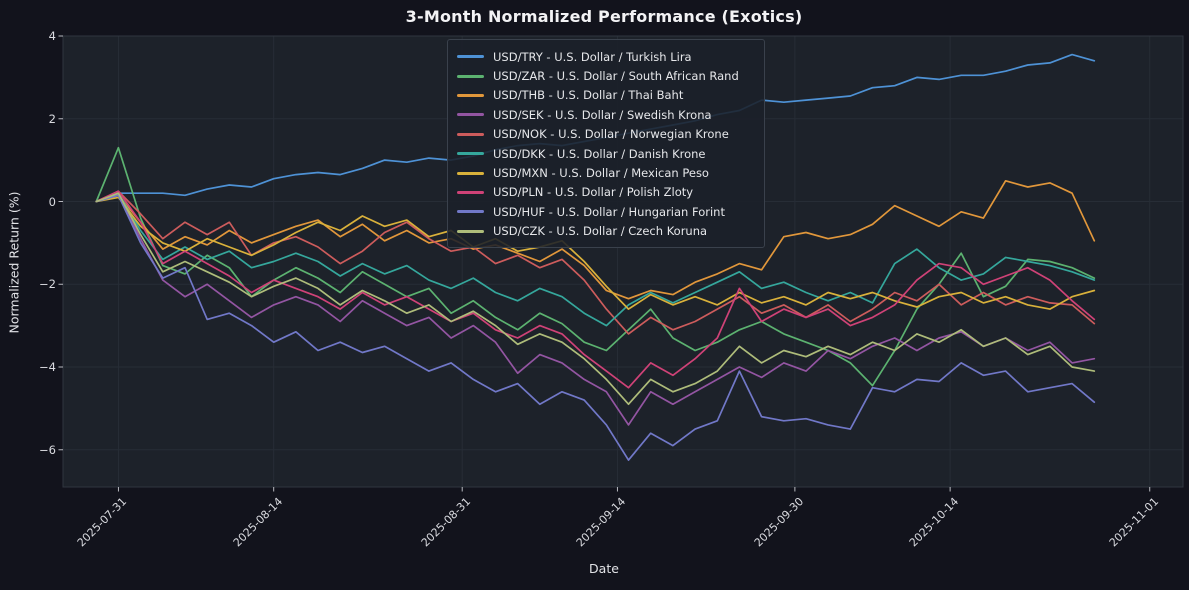 Image resolution: width=1189 pixels, height=590 pixels. Describe the element at coordinates (602, 114) in the screenshot. I see `legend-label: USD/SEK - U.S. Dollar / Swedish Krona` at that location.